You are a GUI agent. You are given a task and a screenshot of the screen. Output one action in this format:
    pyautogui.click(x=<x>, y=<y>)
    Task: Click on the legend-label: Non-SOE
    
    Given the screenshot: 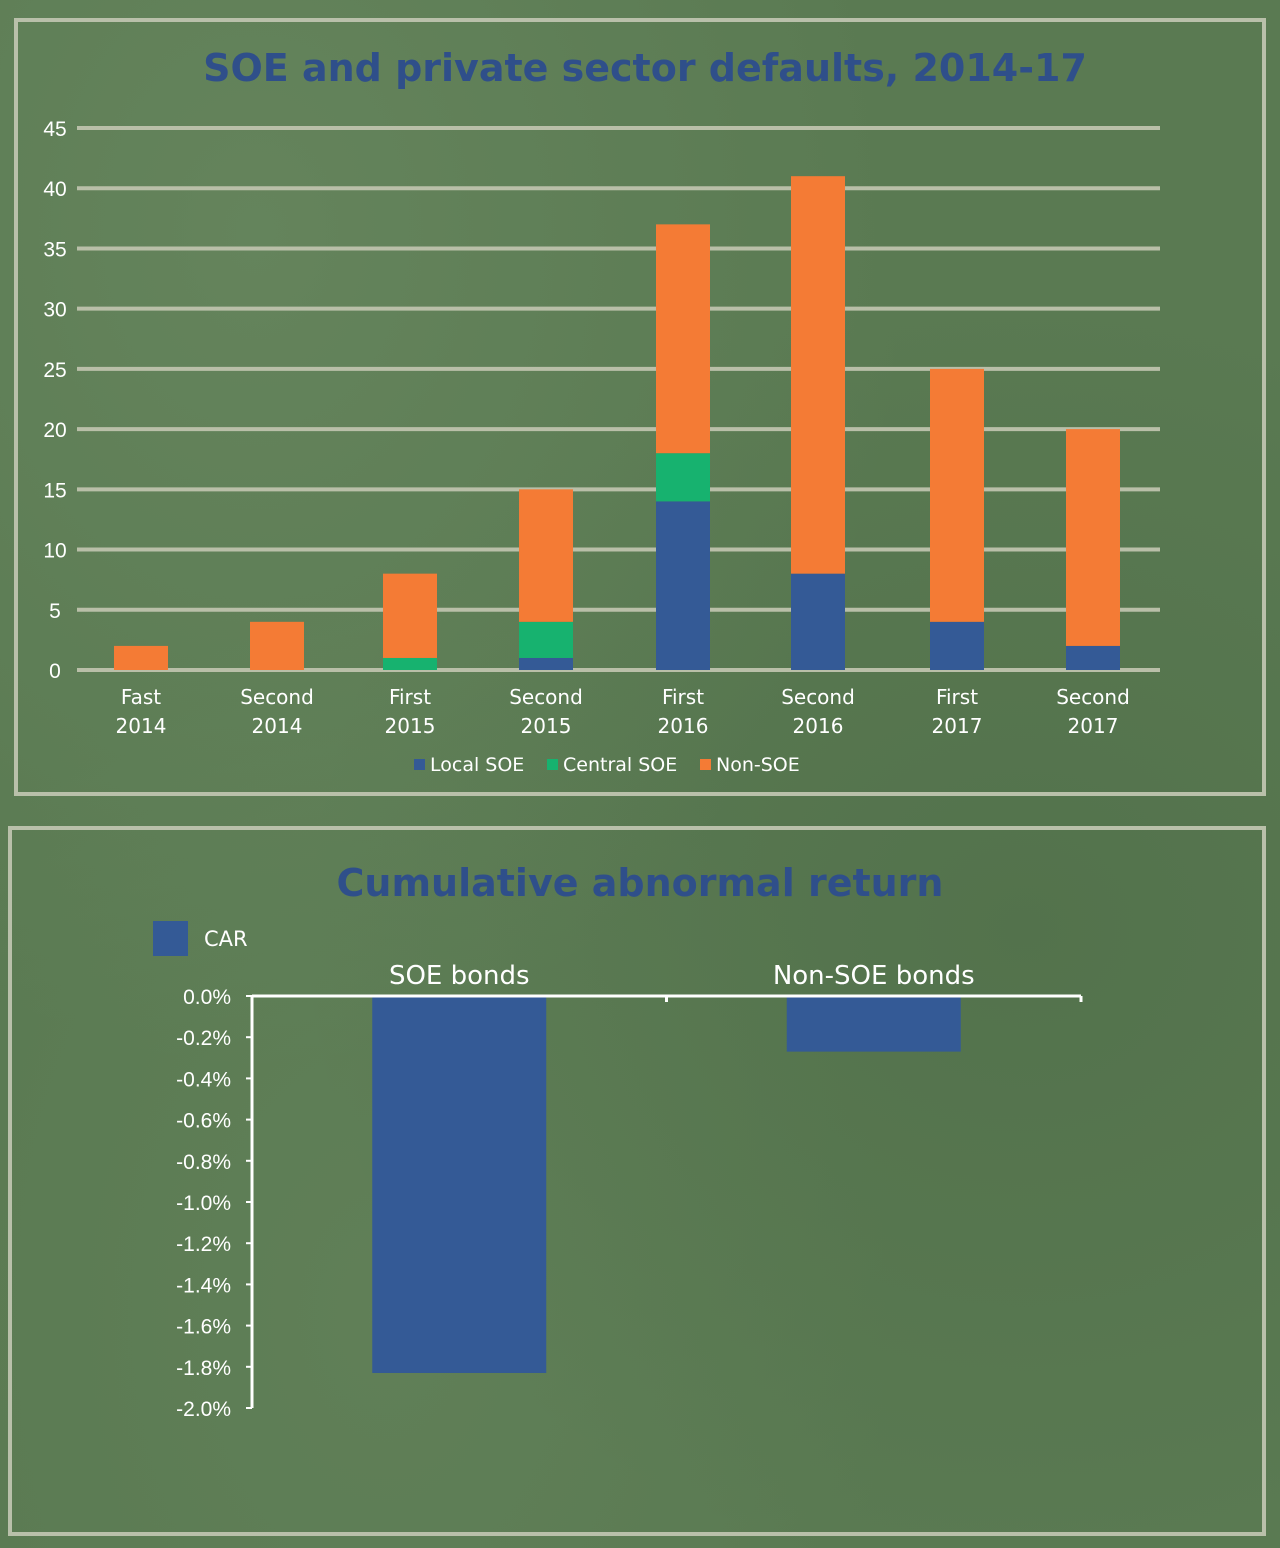 What is the action you would take?
    pyautogui.click(x=758, y=765)
    